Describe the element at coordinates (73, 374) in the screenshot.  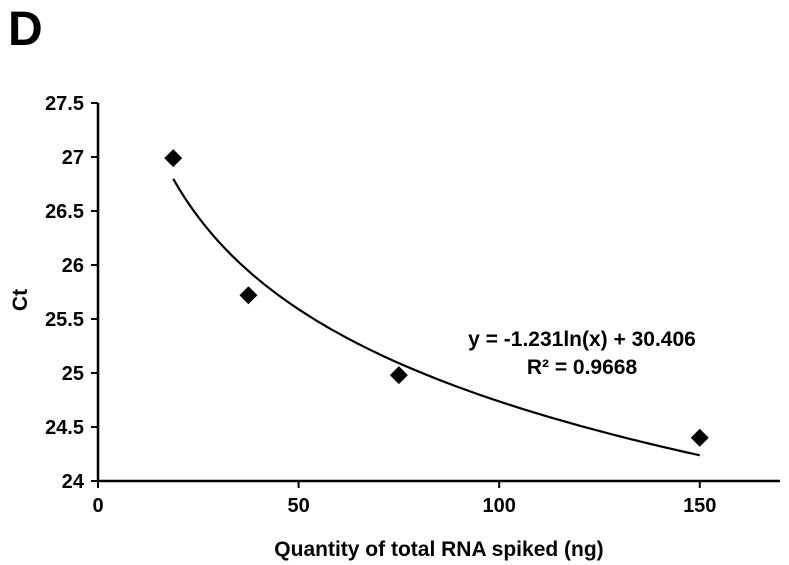
I see `y-tick-label: 25` at that location.